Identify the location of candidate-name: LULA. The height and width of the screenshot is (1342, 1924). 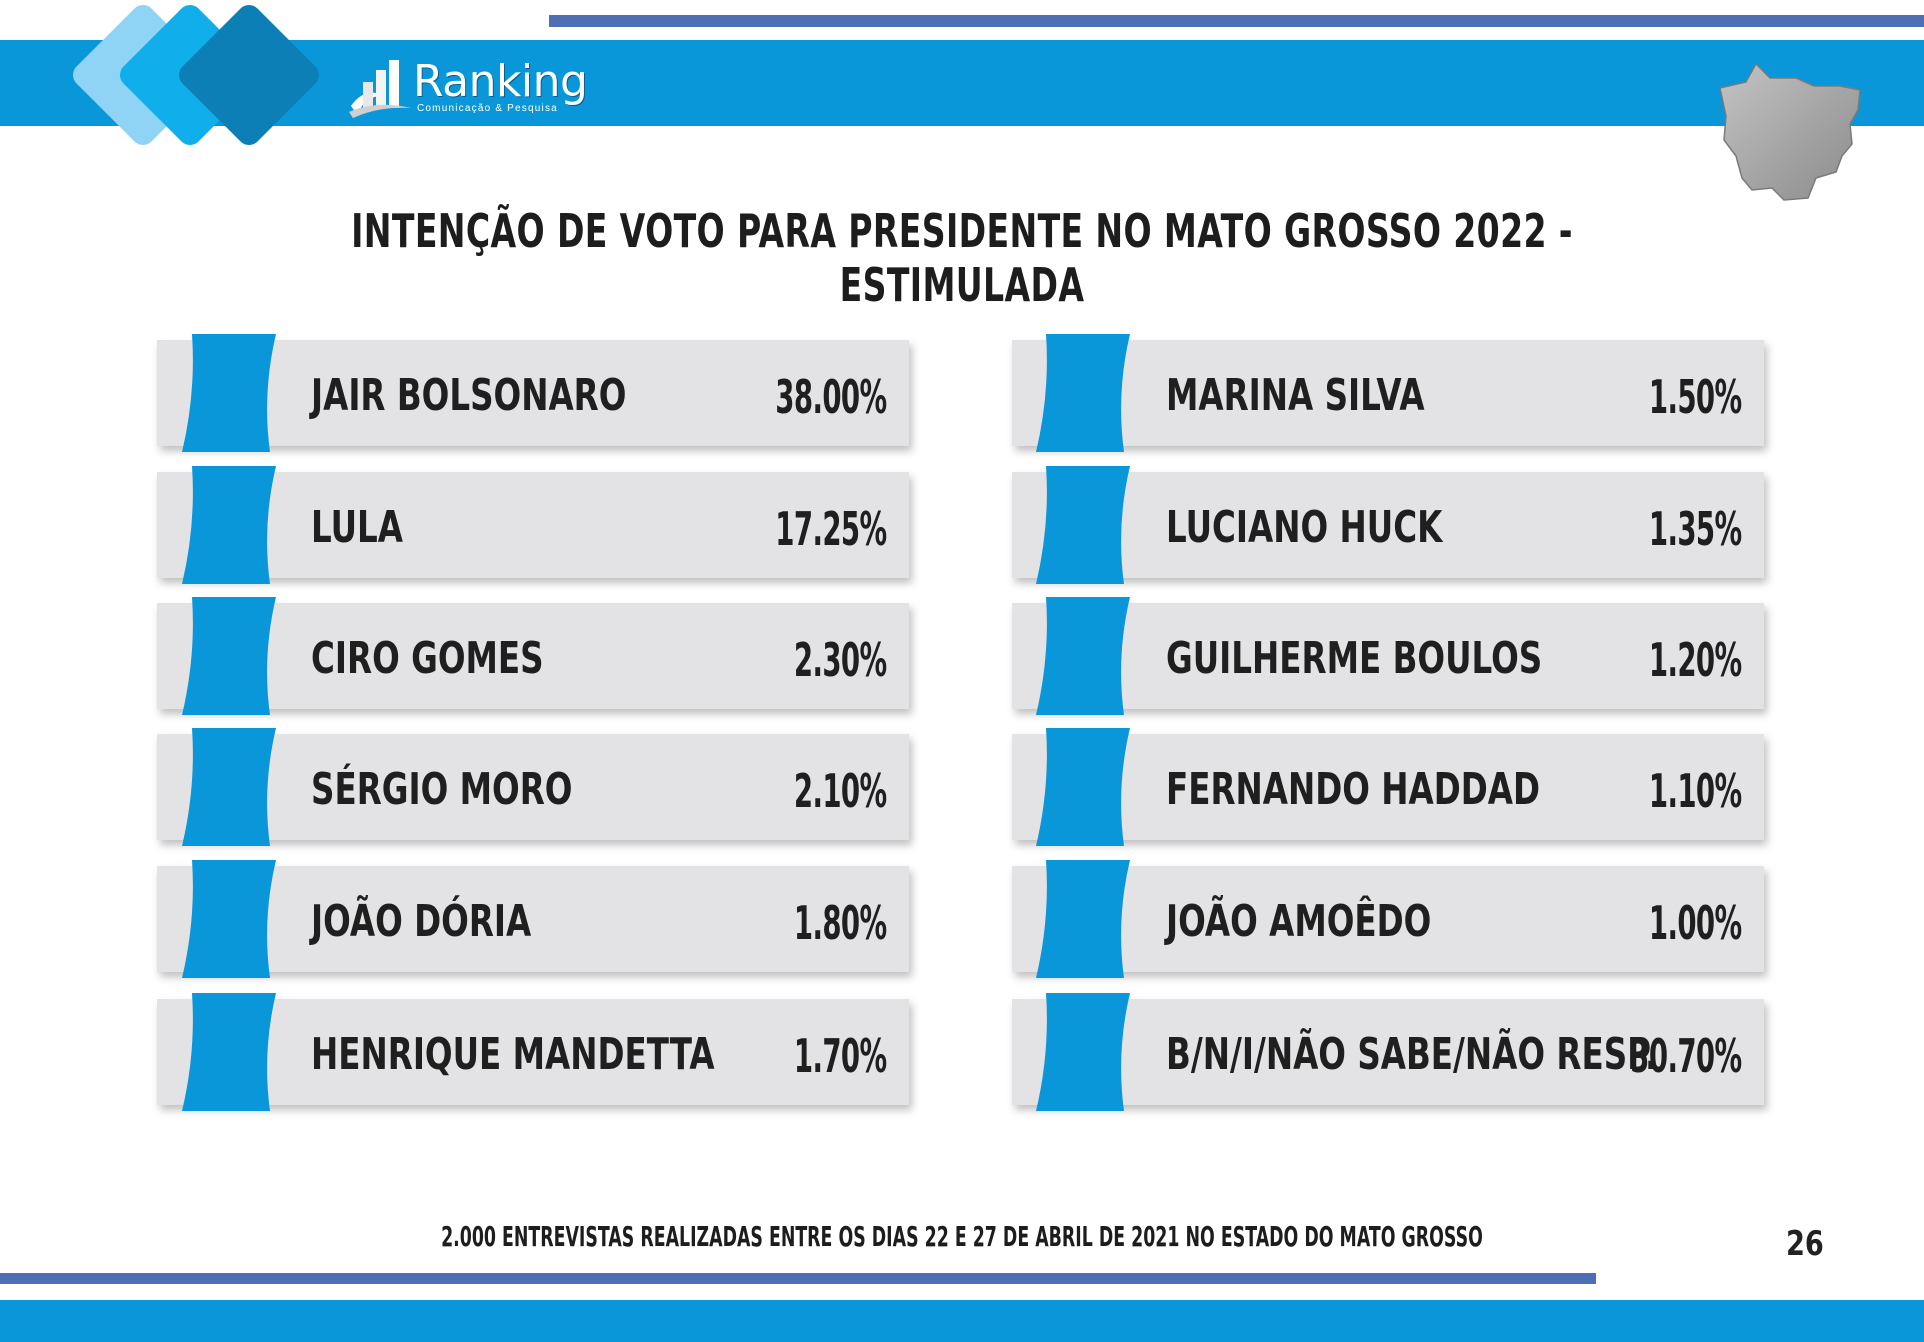
(357, 527).